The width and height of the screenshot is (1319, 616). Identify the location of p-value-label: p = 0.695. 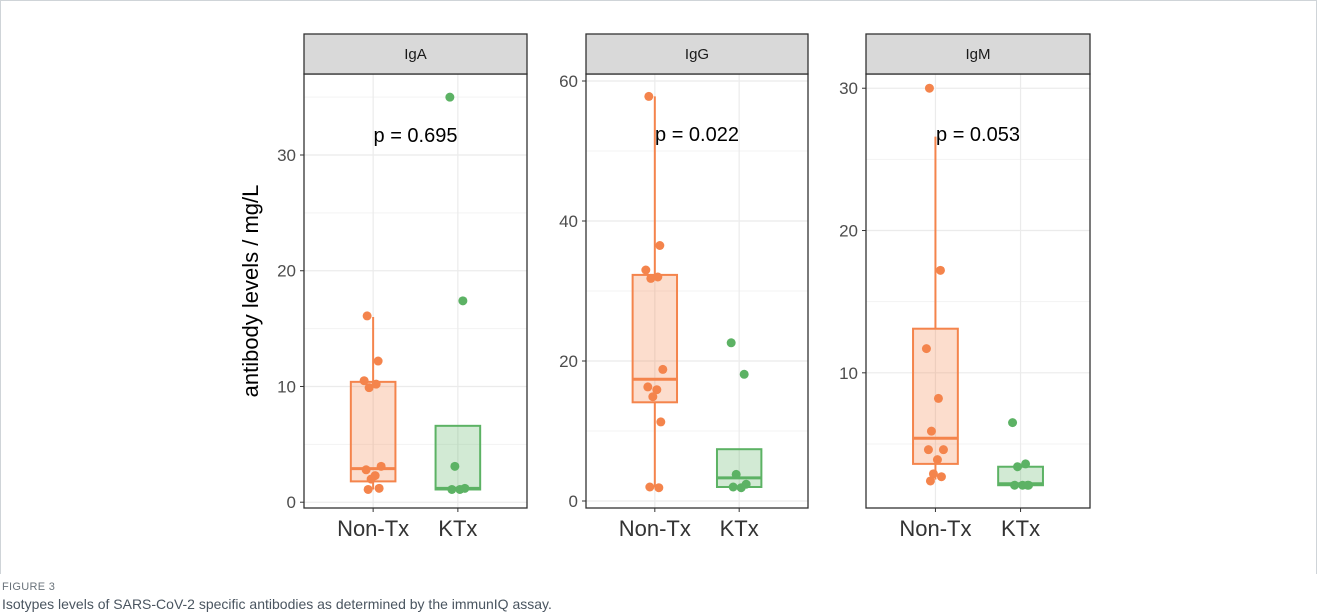
(416, 136).